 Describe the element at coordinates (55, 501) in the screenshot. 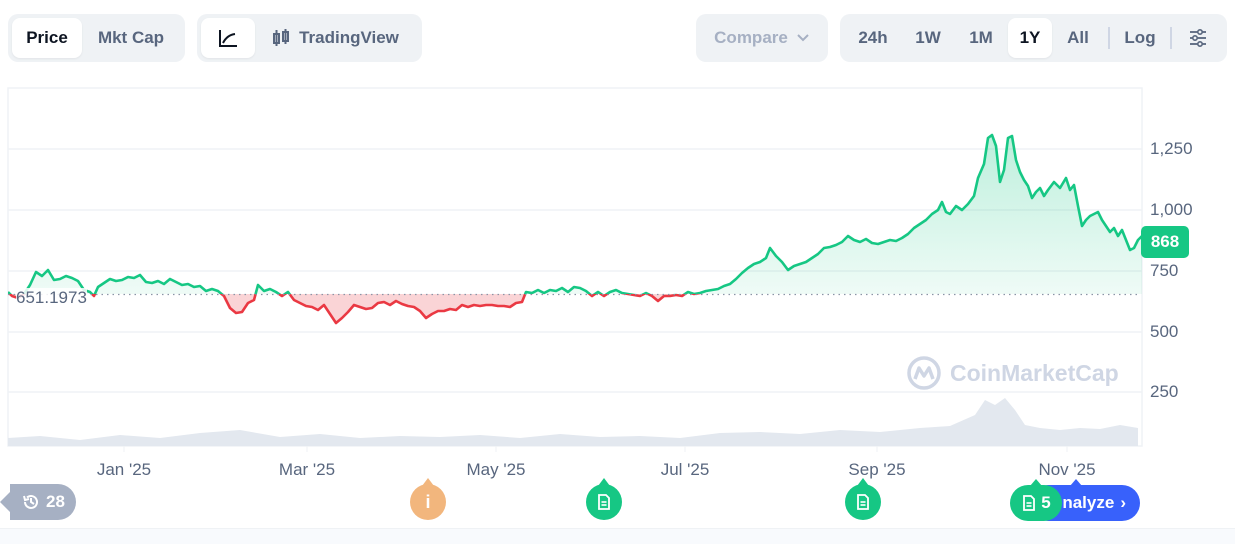

I see `history-count: 28` at that location.